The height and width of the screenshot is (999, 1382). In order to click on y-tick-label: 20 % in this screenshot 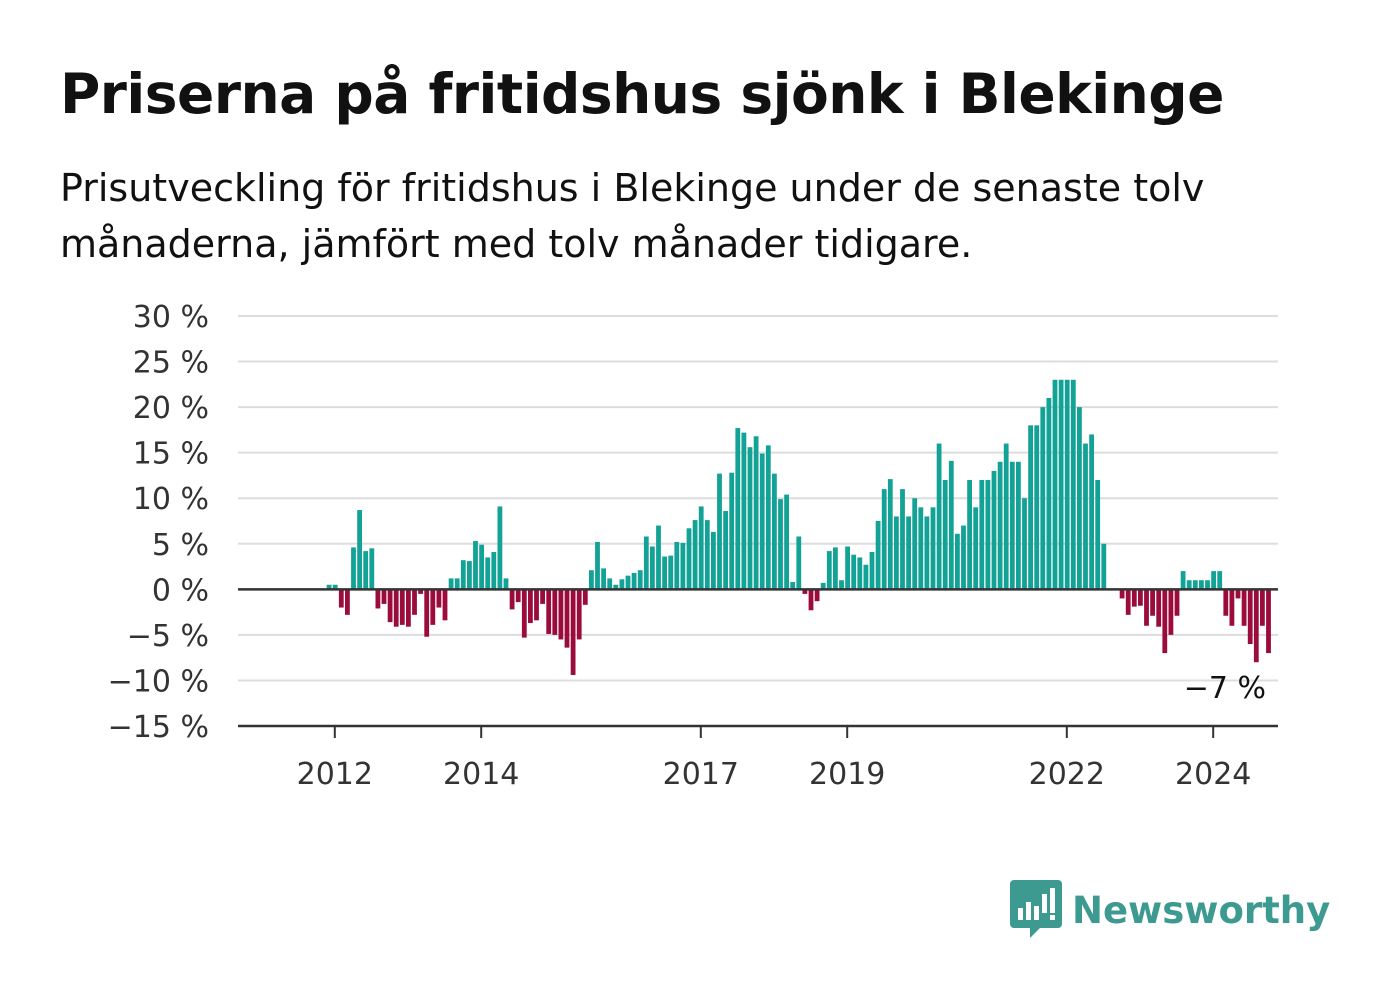, I will do `click(171, 408)`.